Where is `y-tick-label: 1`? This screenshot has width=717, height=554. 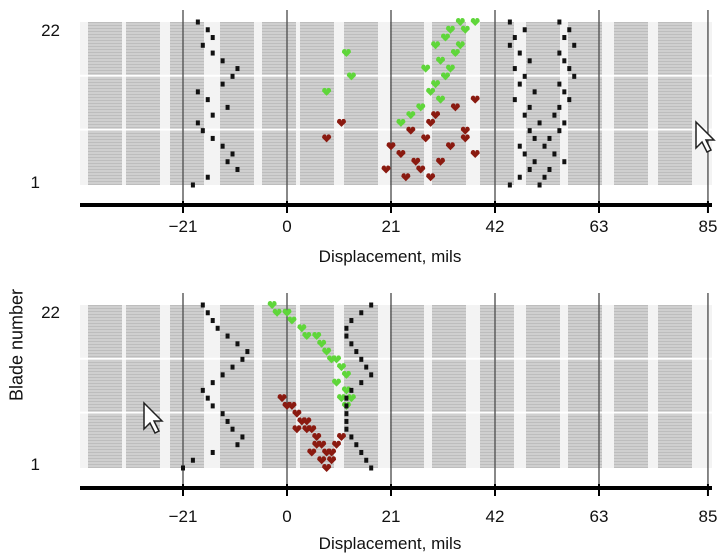
y-tick-label: 1 is located at coordinates (35, 182).